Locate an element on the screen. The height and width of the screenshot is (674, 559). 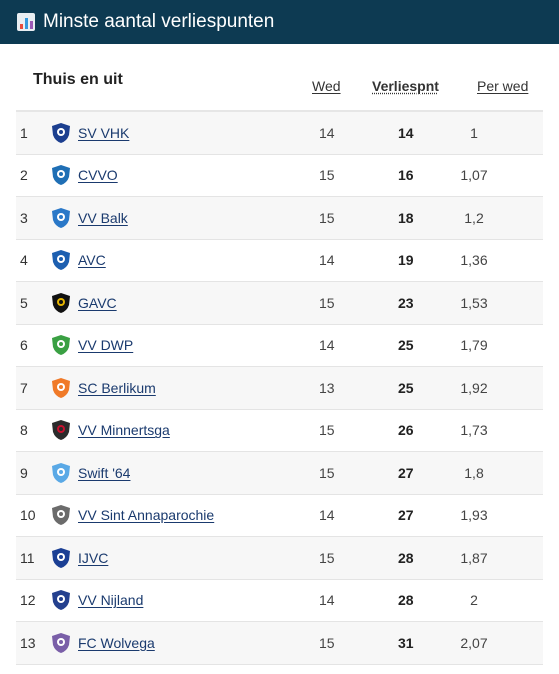
table-row: 4 AVC 14 19 1,36 is located at coordinates (279, 261).